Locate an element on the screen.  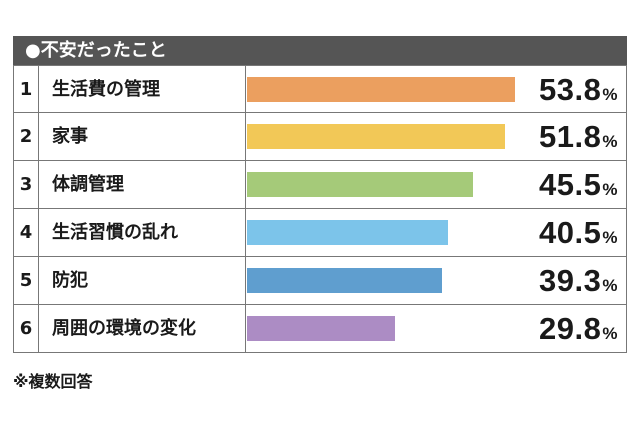
category-label: 周囲の環境の変化 is located at coordinates (124, 328).